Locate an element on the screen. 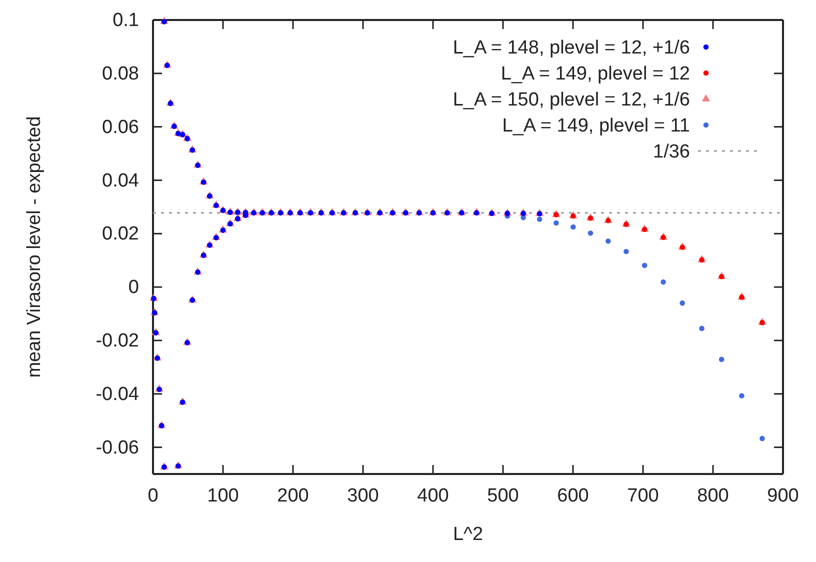  x-axis-title: L^2 is located at coordinates (468, 534).